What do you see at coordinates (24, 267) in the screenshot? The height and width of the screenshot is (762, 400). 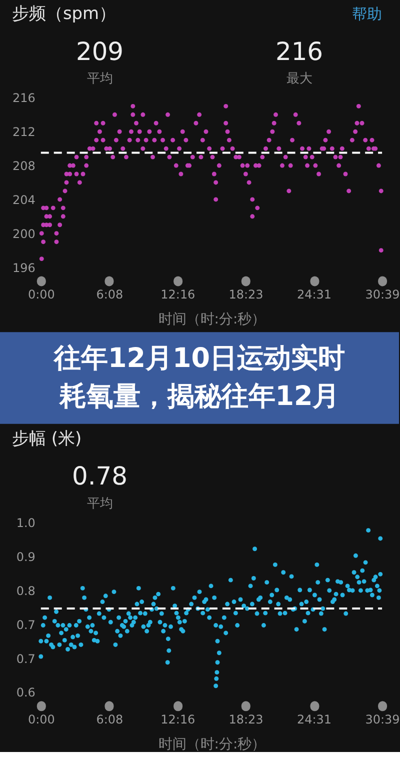 I see `y-tick-label: 196` at bounding box center [24, 267].